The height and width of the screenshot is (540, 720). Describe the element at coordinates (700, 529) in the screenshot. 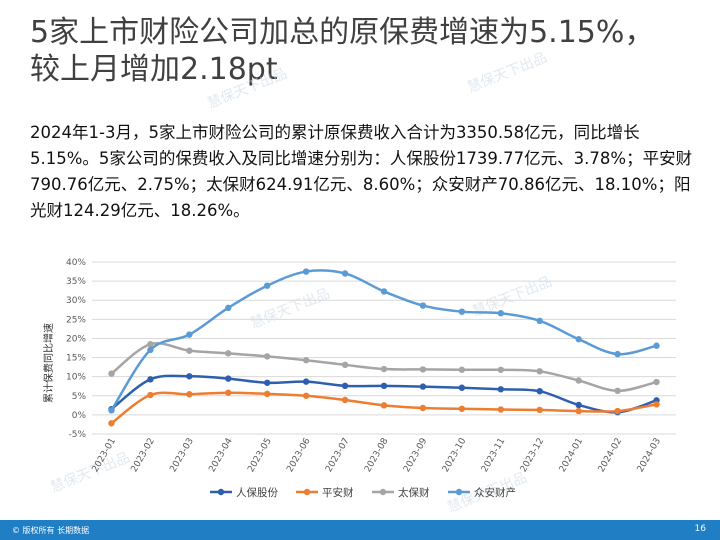

I see `page-number: 16` at that location.